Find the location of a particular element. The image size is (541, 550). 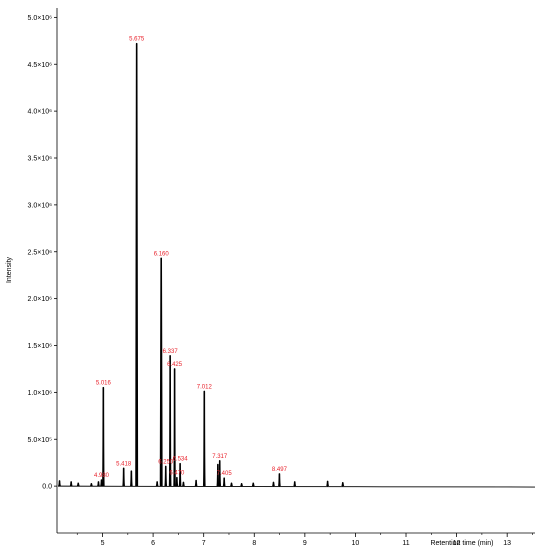

peak-label: 6.425 is located at coordinates (175, 365).